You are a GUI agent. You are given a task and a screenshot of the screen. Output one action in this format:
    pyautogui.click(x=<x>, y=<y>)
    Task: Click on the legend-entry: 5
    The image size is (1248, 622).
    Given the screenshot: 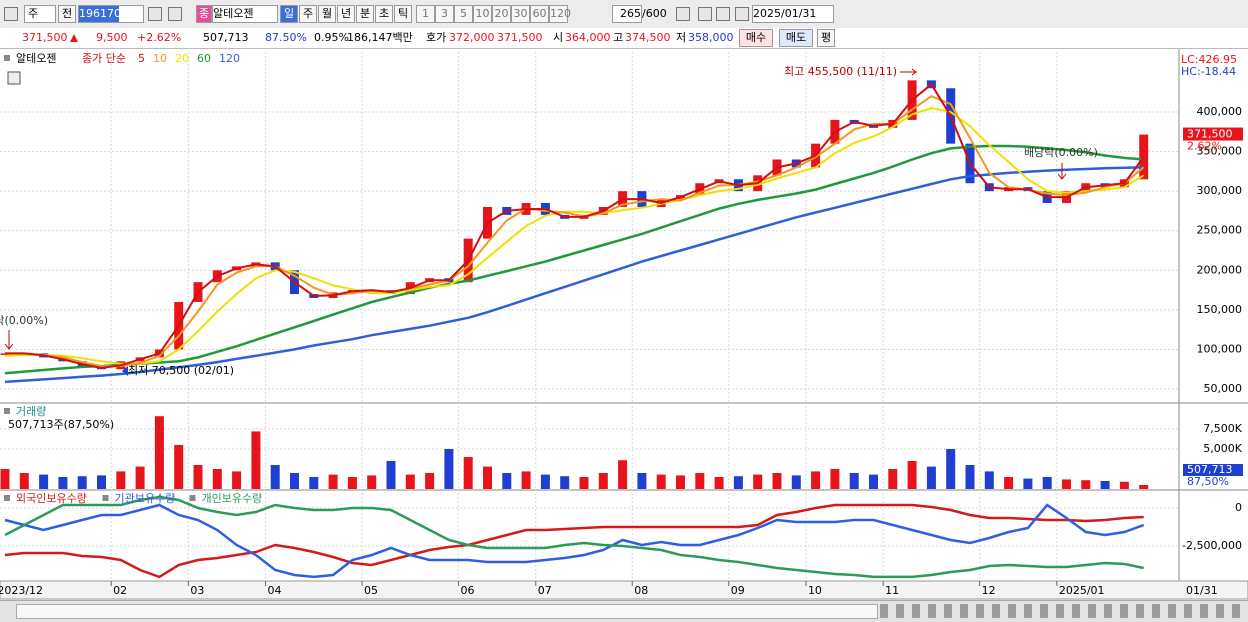 What is the action you would take?
    pyautogui.click(x=141, y=58)
    